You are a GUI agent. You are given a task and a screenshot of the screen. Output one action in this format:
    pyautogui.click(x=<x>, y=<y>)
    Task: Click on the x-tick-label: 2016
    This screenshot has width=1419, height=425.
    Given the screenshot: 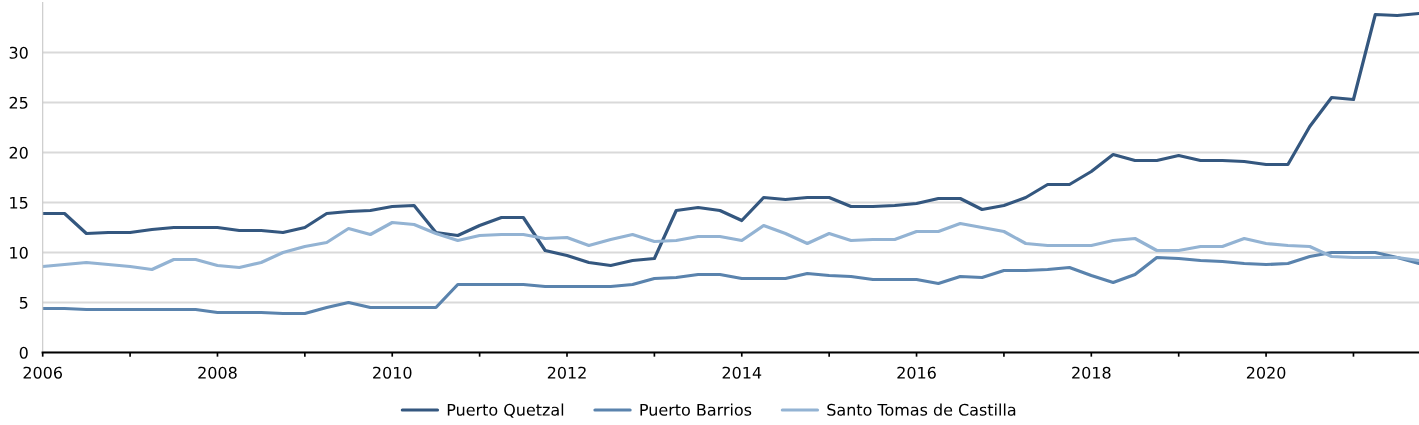 What is the action you would take?
    pyautogui.click(x=916, y=372)
    